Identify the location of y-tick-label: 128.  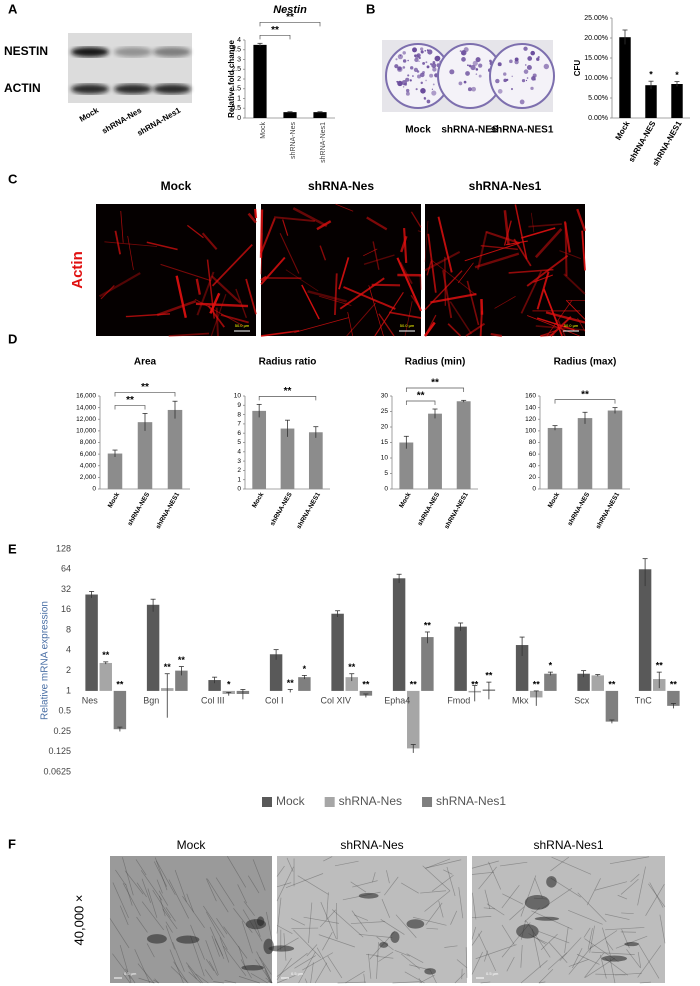
(63, 548).